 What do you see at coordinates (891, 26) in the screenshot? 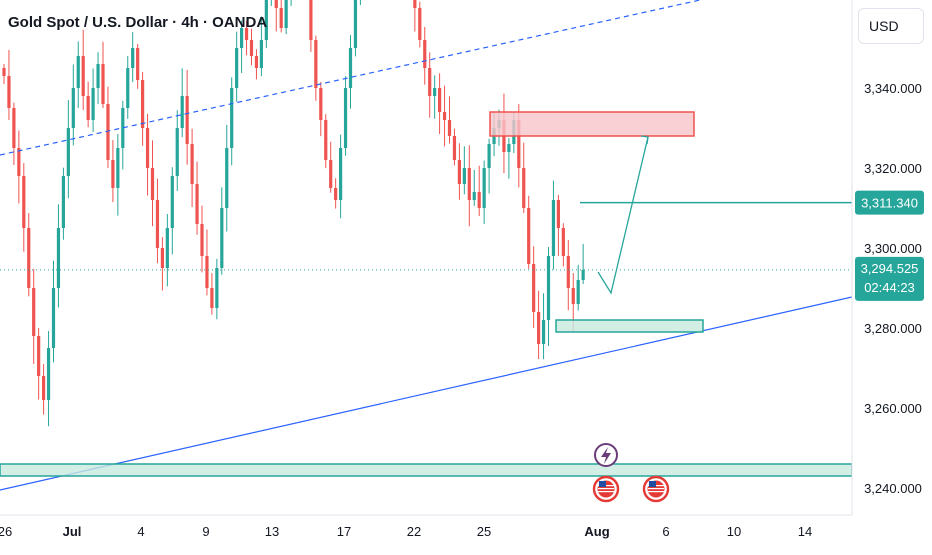
I see `currency-button: USD` at bounding box center [891, 26].